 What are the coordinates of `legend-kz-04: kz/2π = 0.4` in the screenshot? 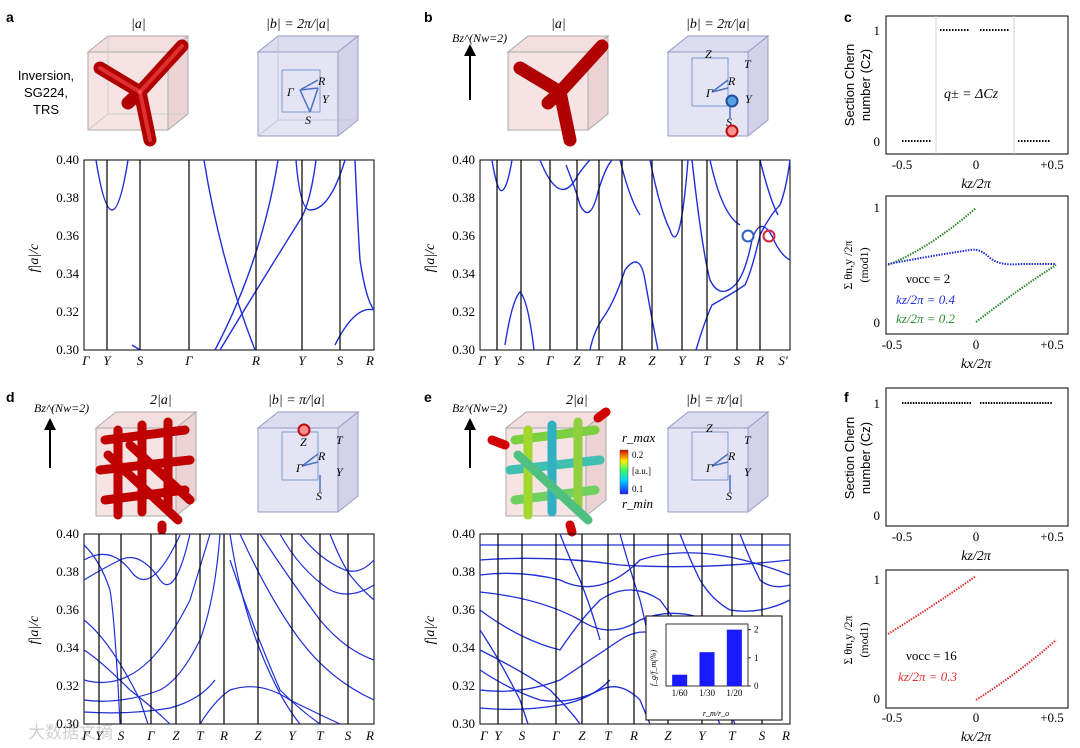 It's located at (925, 299).